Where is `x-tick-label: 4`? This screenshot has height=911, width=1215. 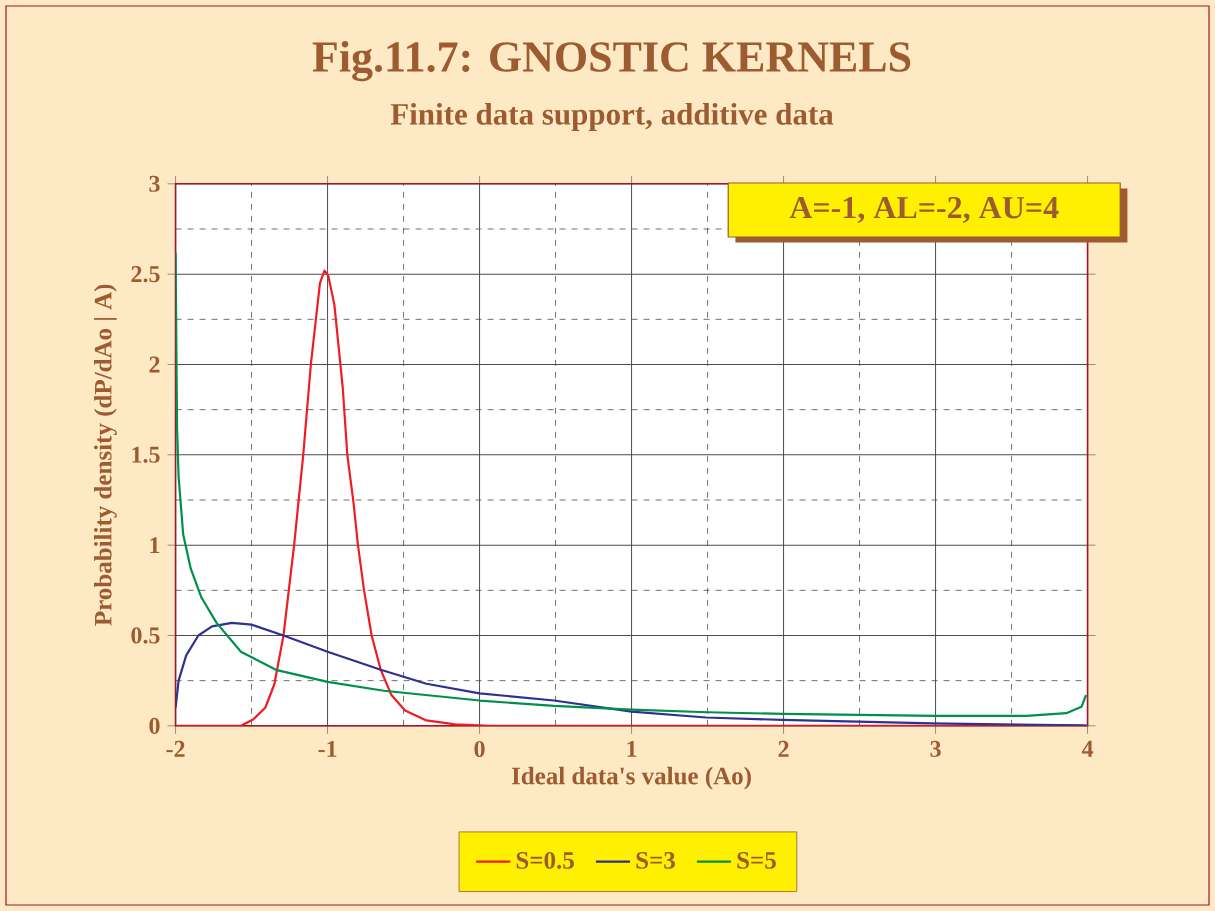
x-tick-label: 4 is located at coordinates (1087, 748).